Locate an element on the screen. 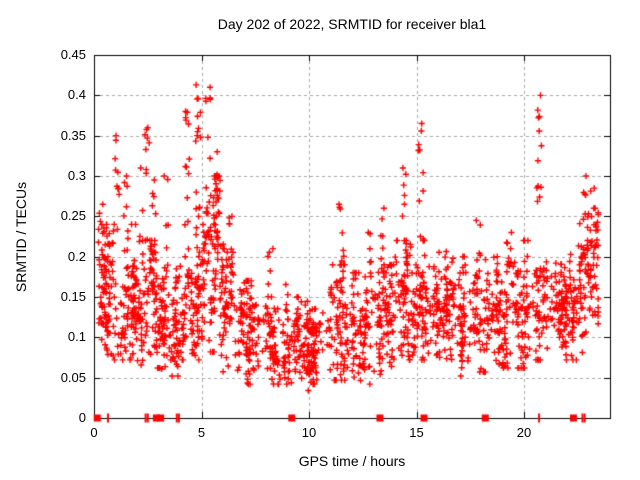 The width and height of the screenshot is (640, 480). y-tick-label: 0.3 is located at coordinates (76, 175).